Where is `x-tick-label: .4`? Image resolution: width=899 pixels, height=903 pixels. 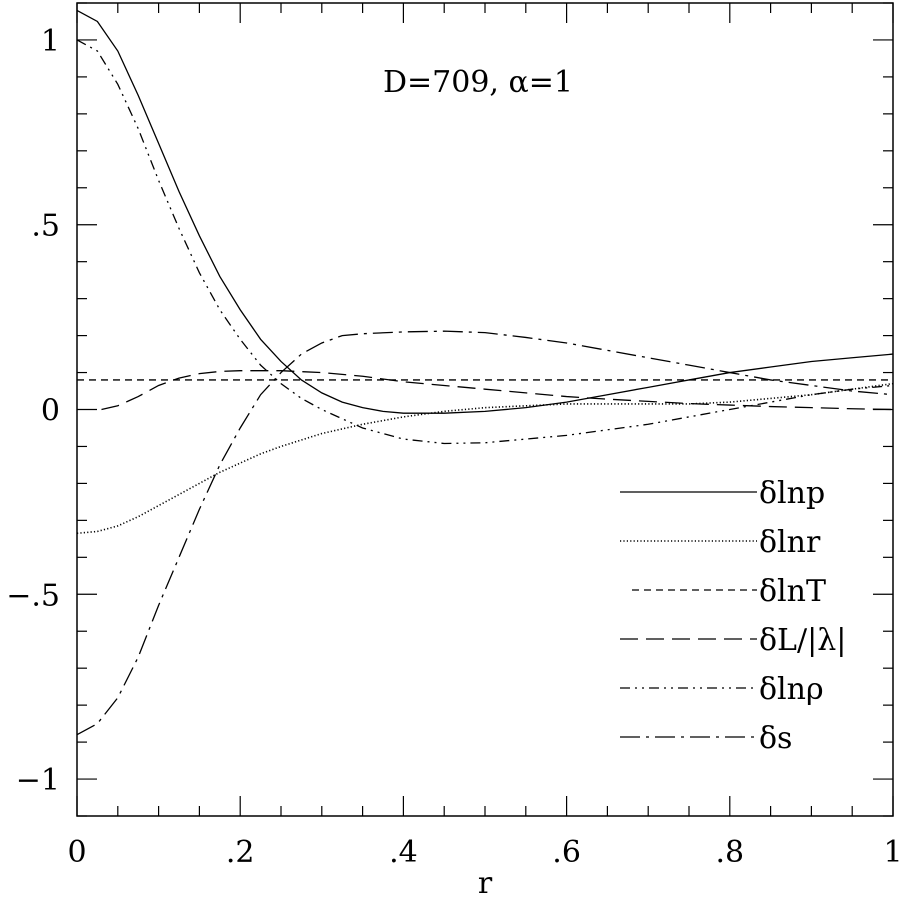 x-tick-label: .4 is located at coordinates (403, 852).